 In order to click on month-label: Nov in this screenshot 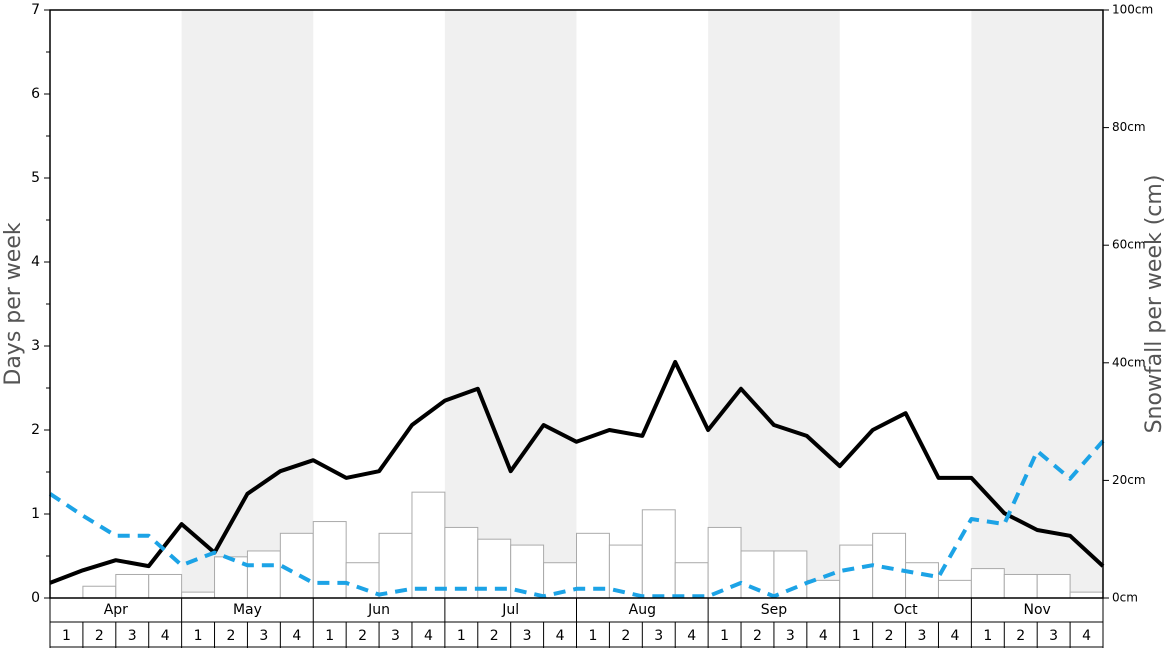, I will do `click(1037, 610)`.